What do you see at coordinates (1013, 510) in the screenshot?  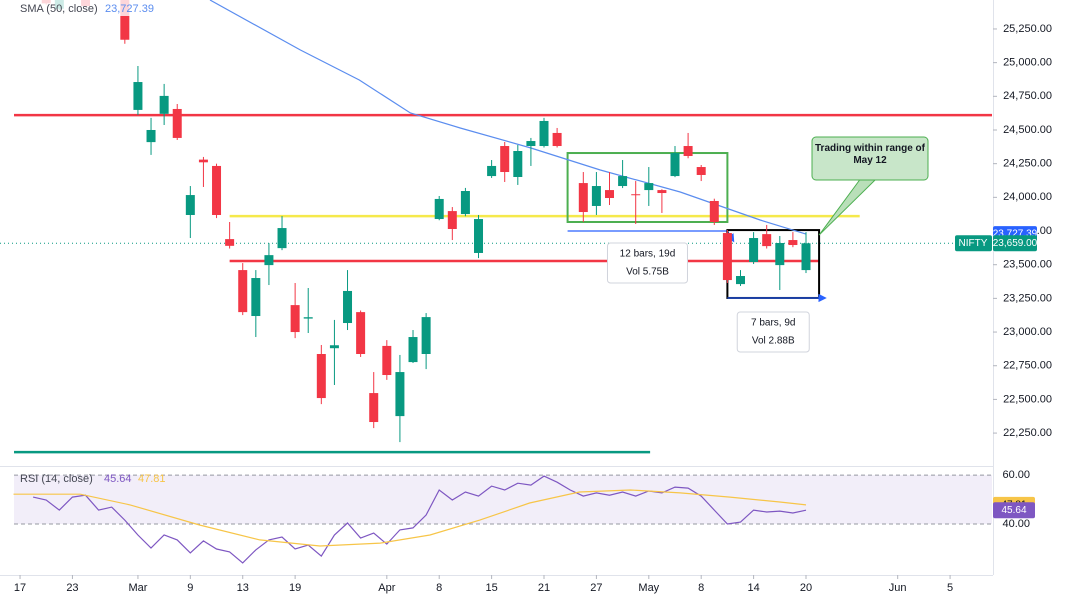 I see `rsi-value-tag-label: 45.64` at bounding box center [1013, 510].